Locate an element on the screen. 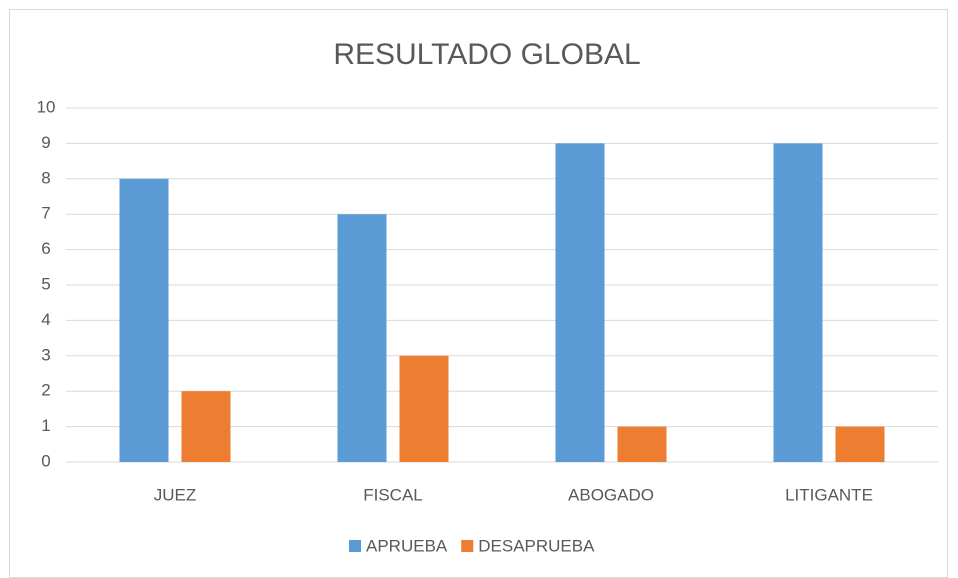 The width and height of the screenshot is (958, 578). y-tick-label: 7 is located at coordinates (45, 213).